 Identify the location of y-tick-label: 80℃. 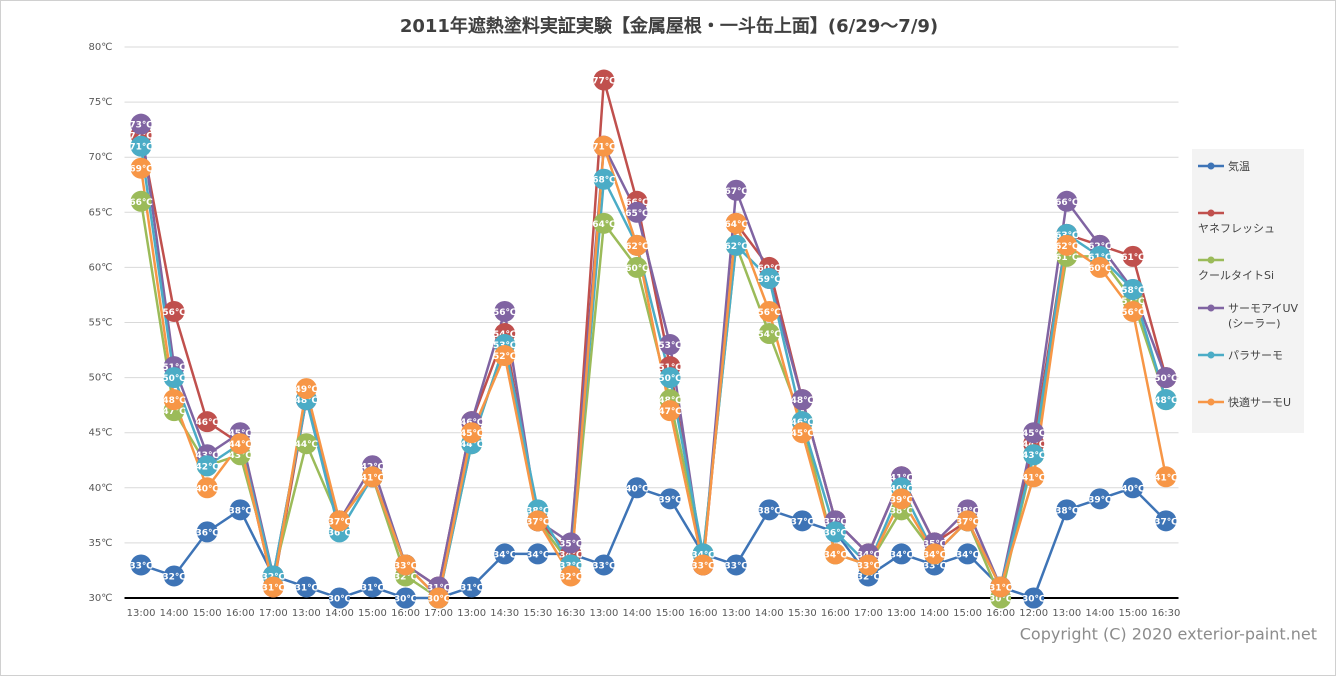
(101, 47).